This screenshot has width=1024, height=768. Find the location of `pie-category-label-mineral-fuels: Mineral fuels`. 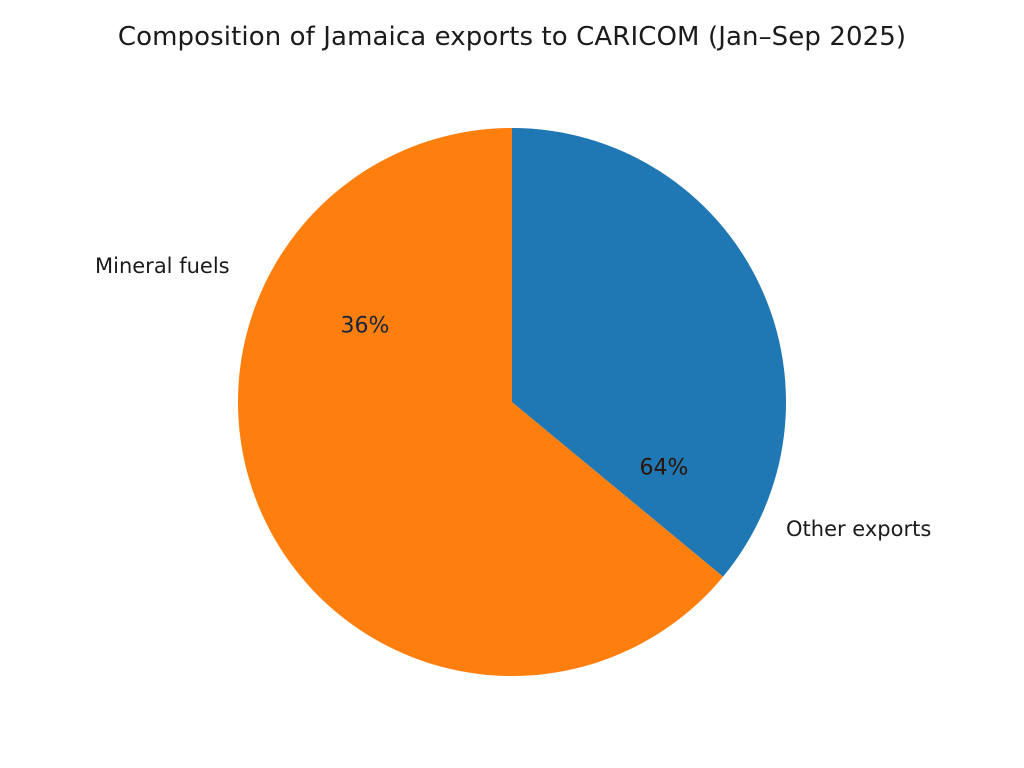

pie-category-label-mineral-fuels: Mineral fuels is located at coordinates (162, 266).